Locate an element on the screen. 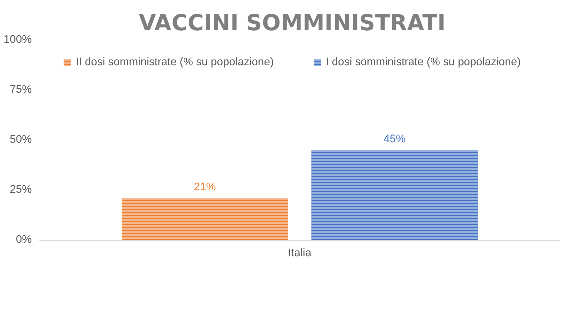 The image size is (585, 330). y-tick-label: 25% is located at coordinates (21, 190).